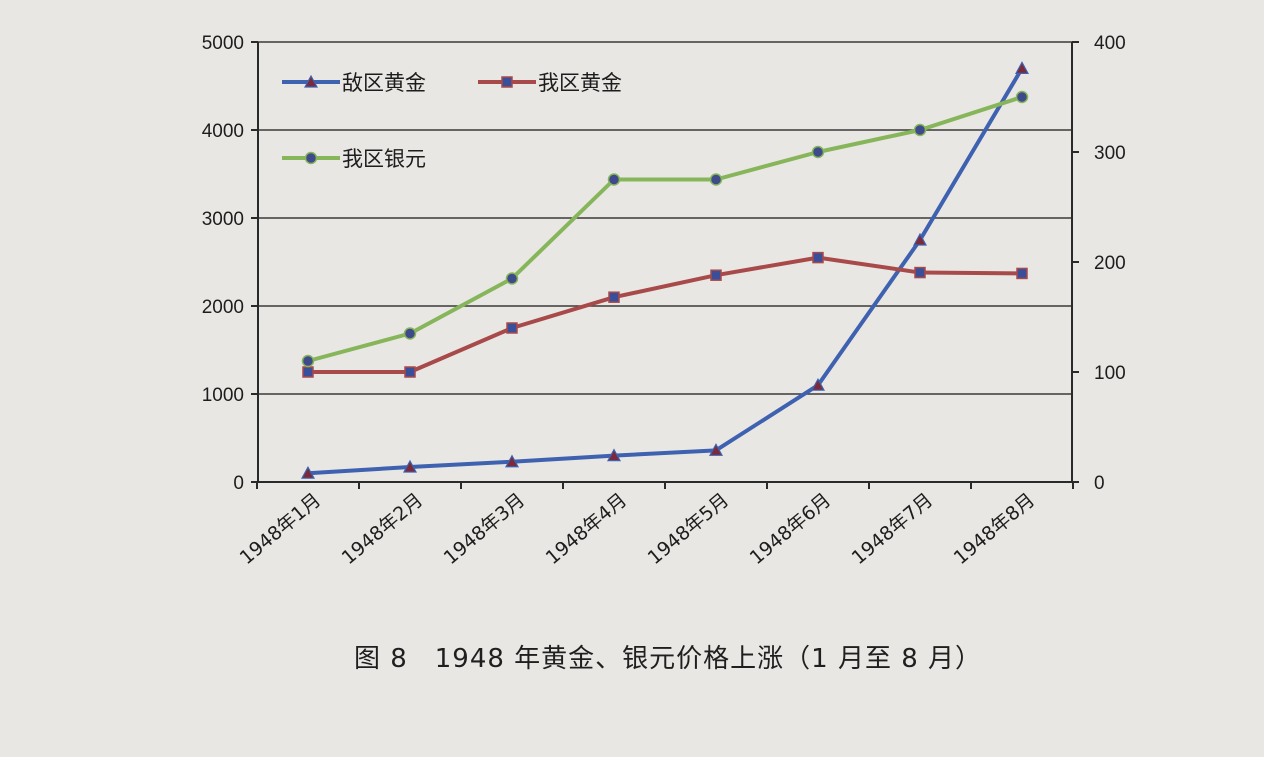 This screenshot has width=1264, height=757. What do you see at coordinates (238, 483) in the screenshot?
I see `left-tick-label: 0` at bounding box center [238, 483].